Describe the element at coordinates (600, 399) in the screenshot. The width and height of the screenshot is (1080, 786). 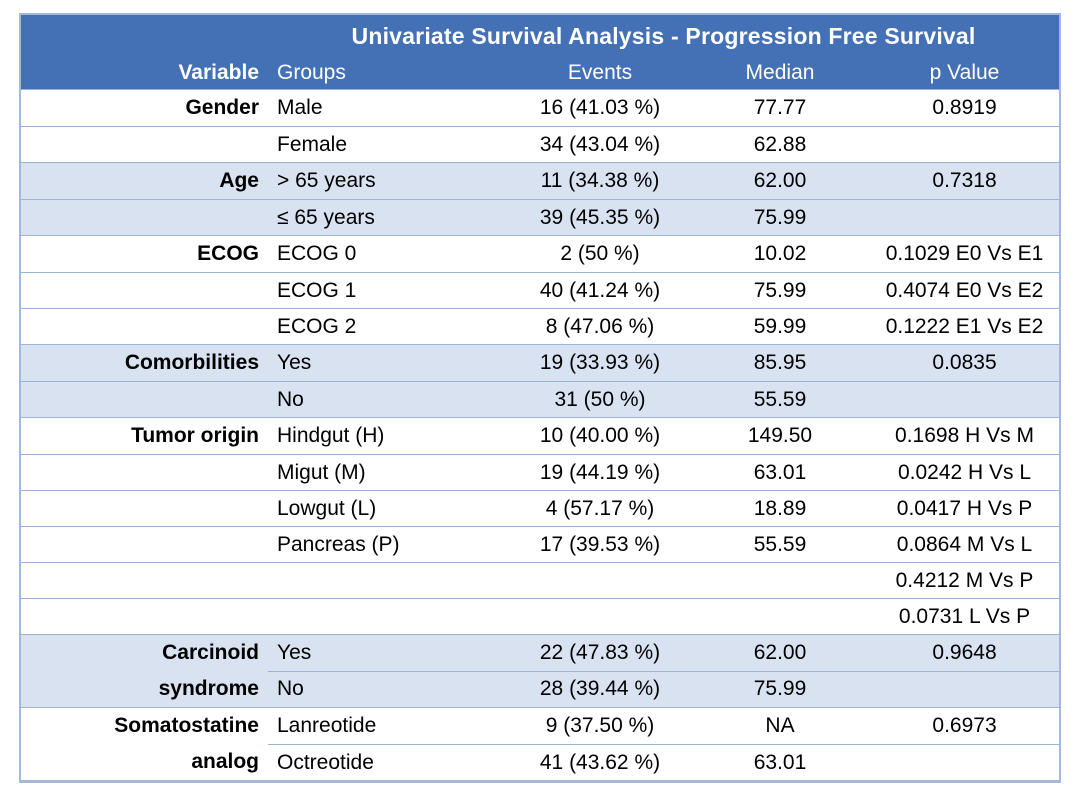
I see `events-cell: 31 (50 %)` at that location.